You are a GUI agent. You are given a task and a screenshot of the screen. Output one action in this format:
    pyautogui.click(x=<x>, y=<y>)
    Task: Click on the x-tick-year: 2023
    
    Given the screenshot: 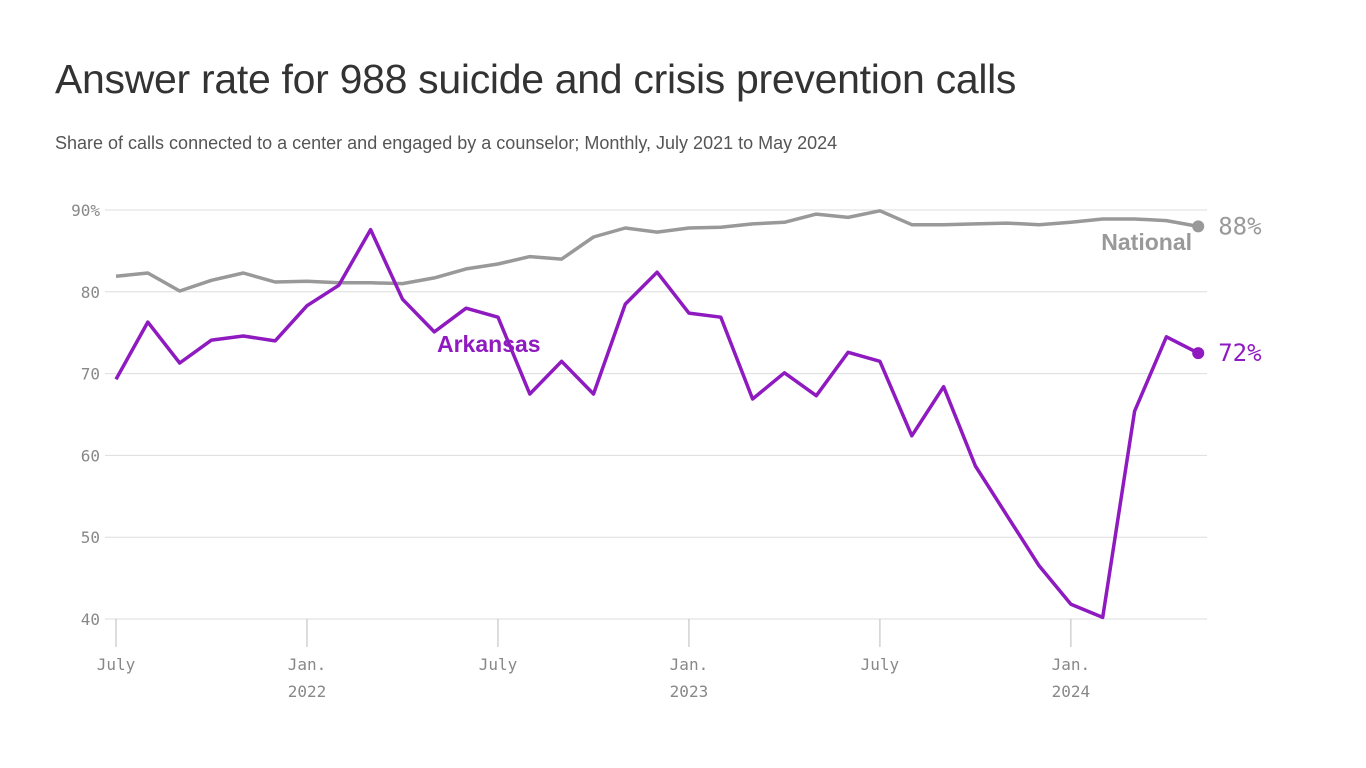 What is the action you would take?
    pyautogui.click(x=689, y=691)
    